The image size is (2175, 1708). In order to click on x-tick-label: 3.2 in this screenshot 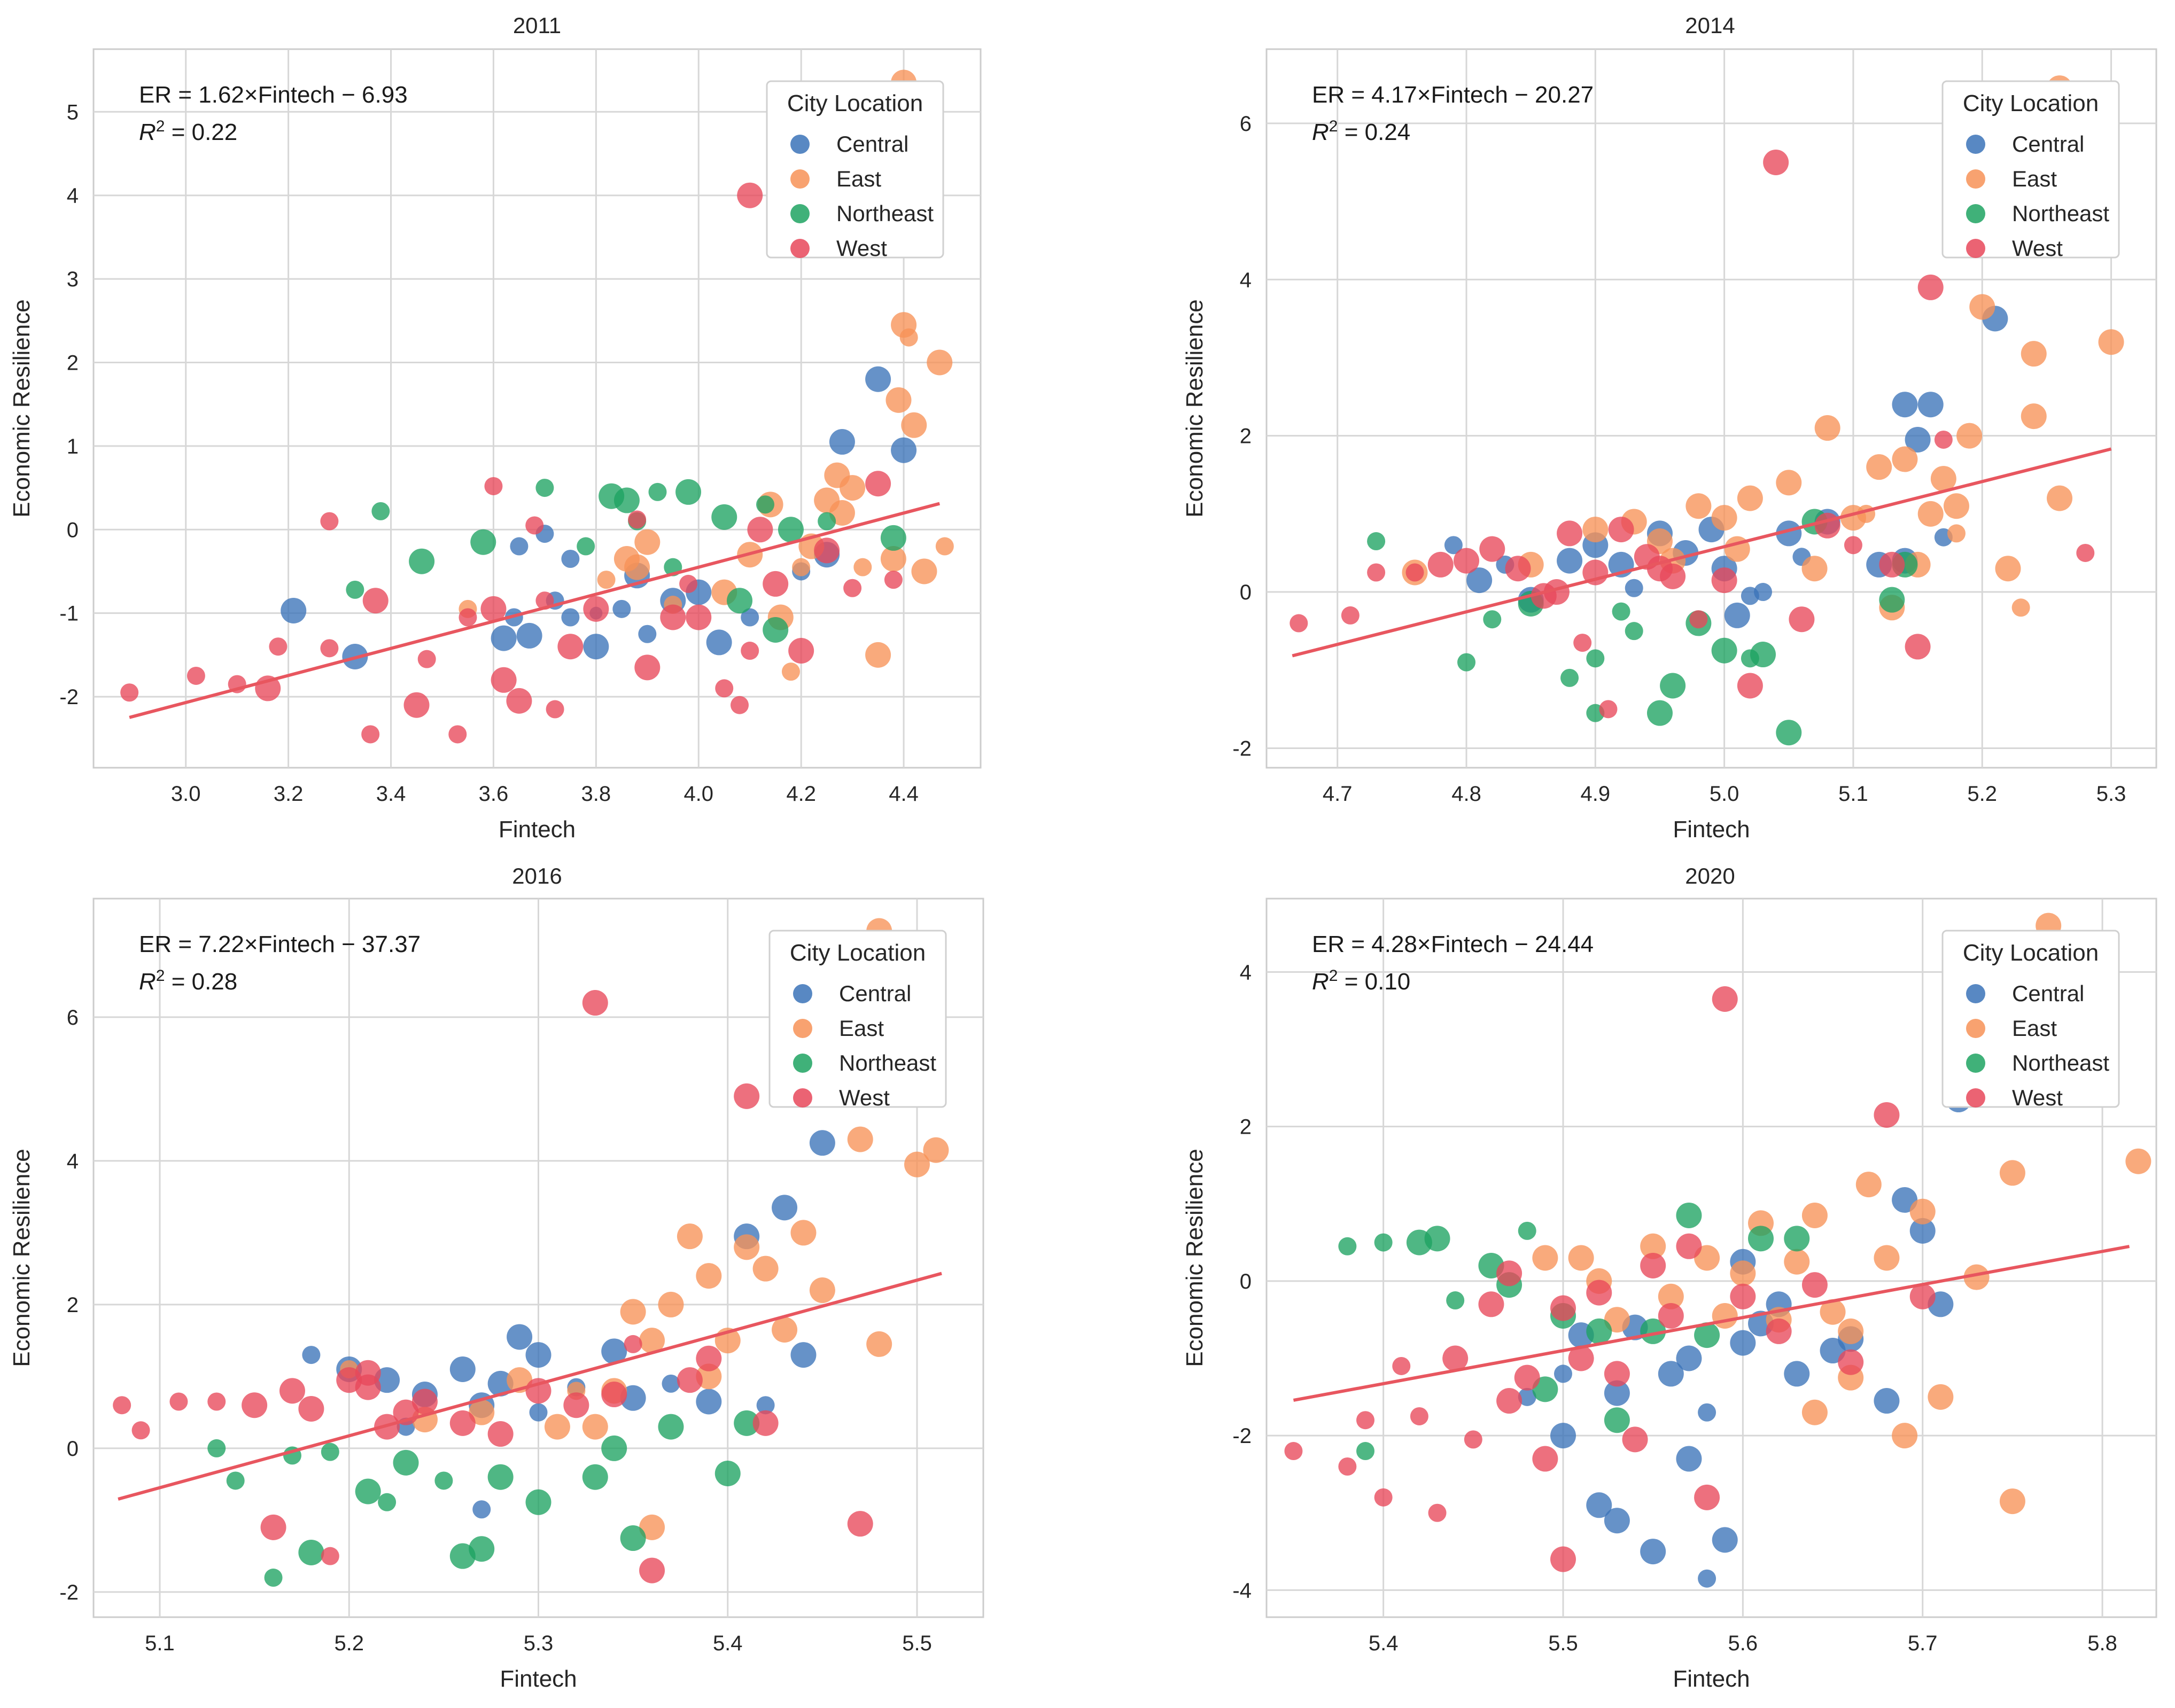, I will do `click(289, 794)`.